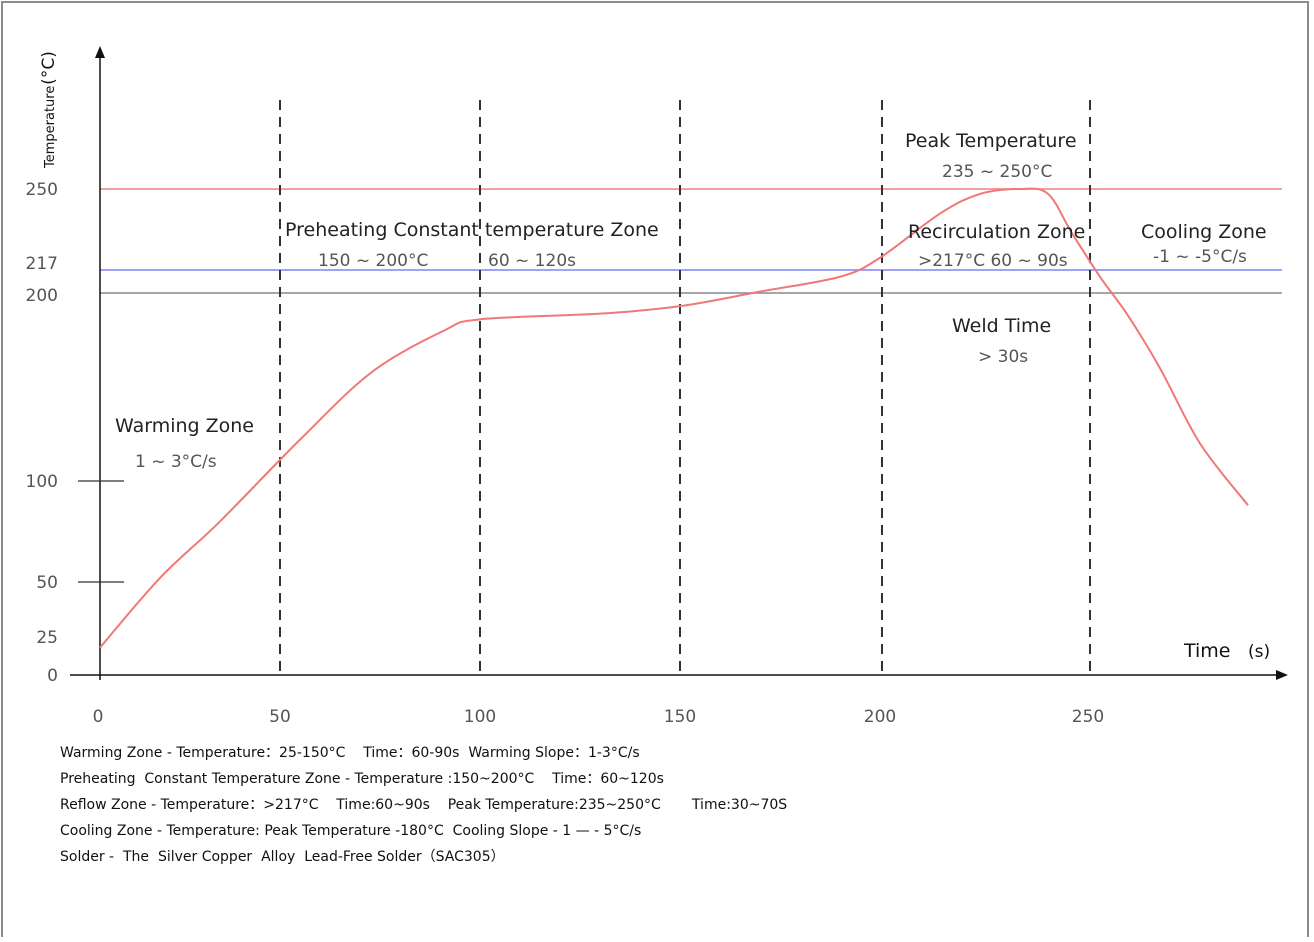  What do you see at coordinates (1088, 717) in the screenshot?
I see `x-tick-label-250: 250` at bounding box center [1088, 717].